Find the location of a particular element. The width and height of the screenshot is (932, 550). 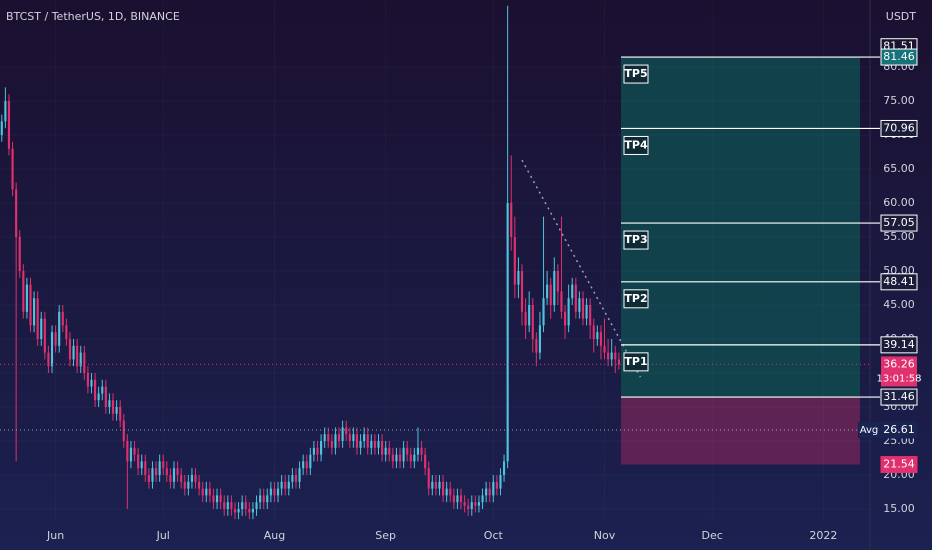

y-tick-label: 45.00 is located at coordinates (899, 304).